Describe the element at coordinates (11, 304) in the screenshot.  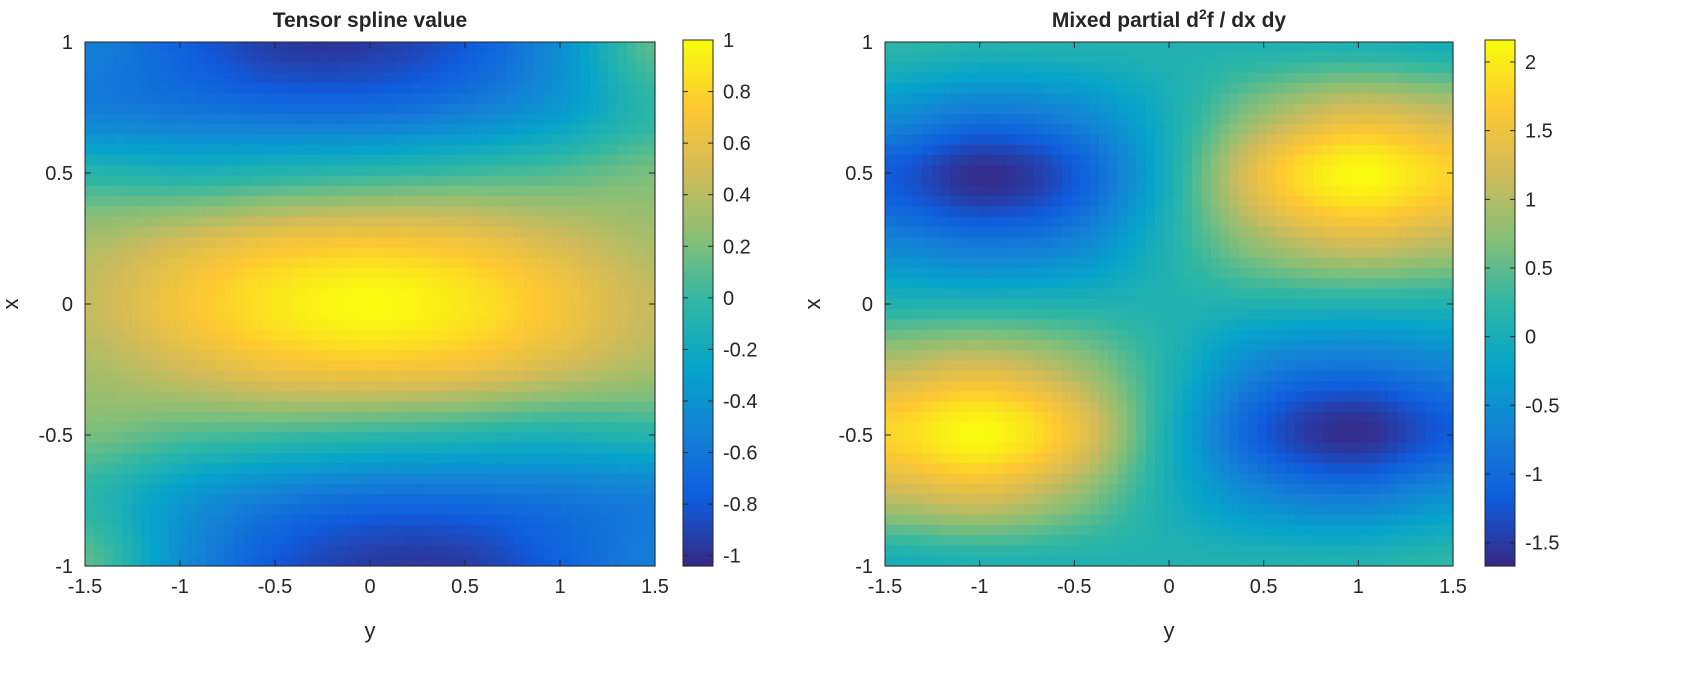
I see `left-ylabel: x` at that location.